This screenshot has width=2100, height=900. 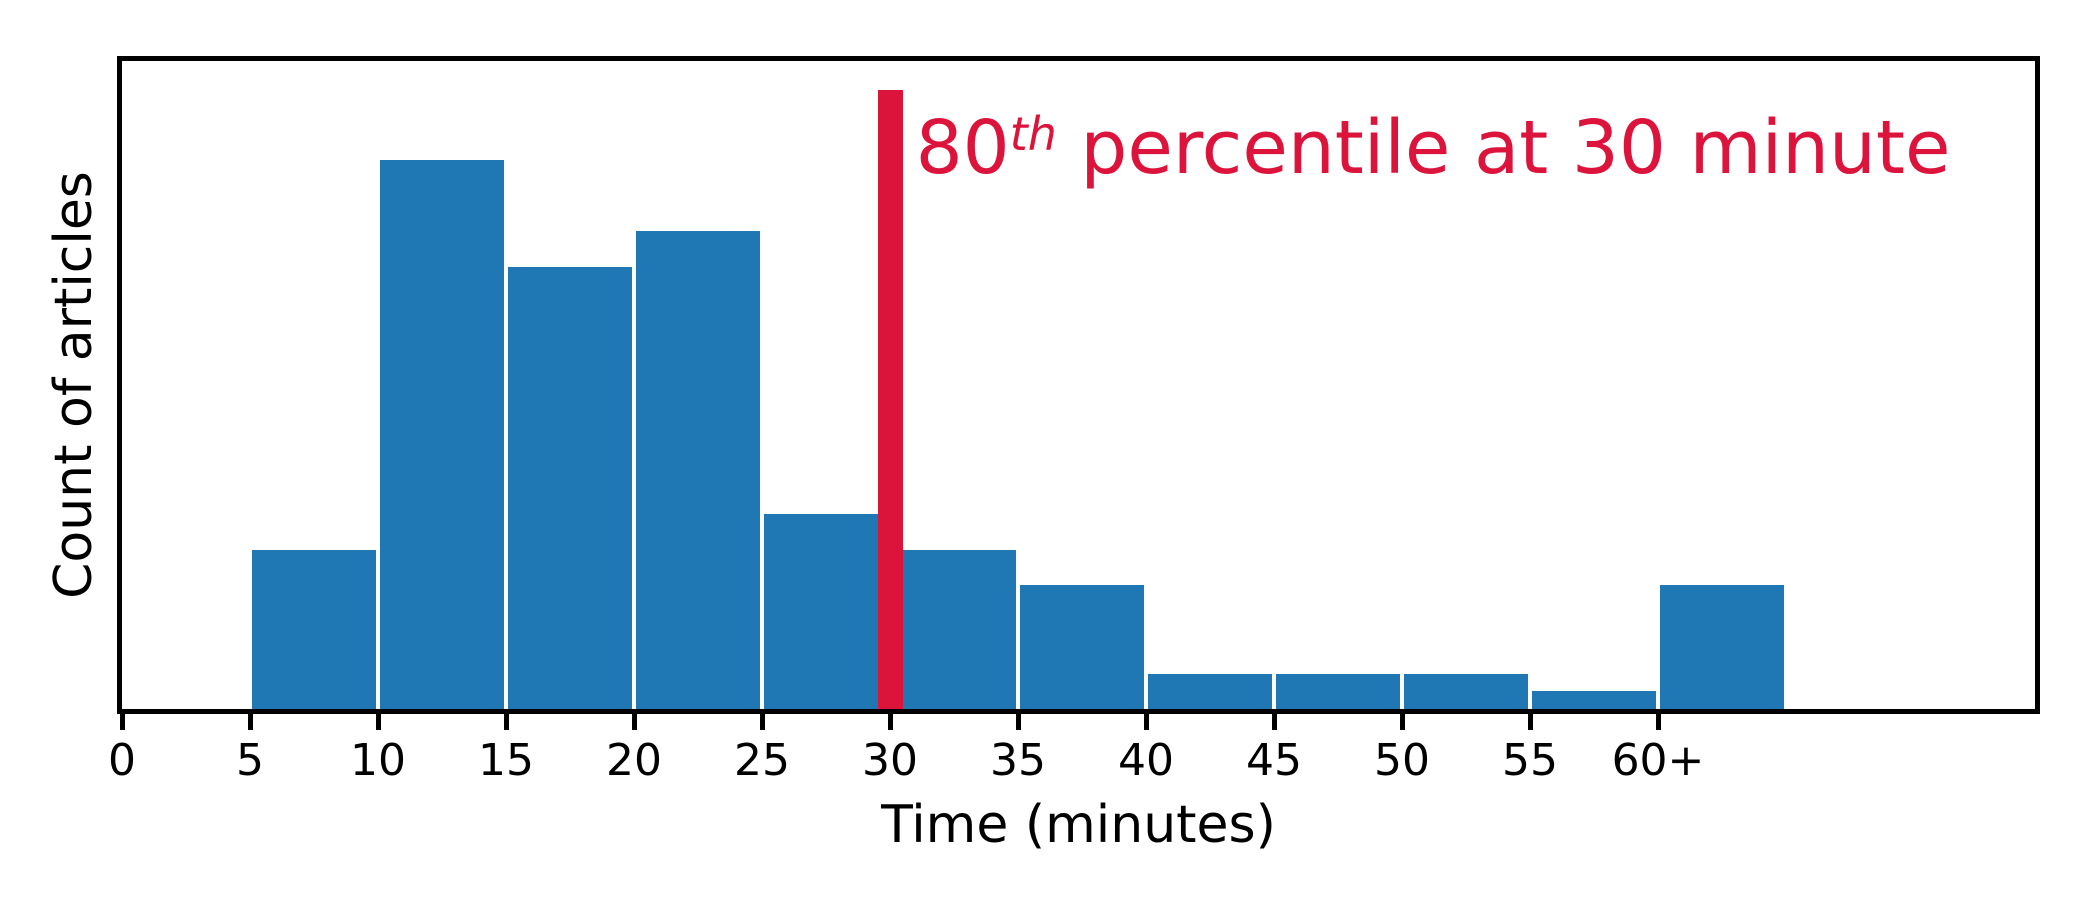 What do you see at coordinates (74, 385) in the screenshot?
I see `y-axis-label: Count of articles` at bounding box center [74, 385].